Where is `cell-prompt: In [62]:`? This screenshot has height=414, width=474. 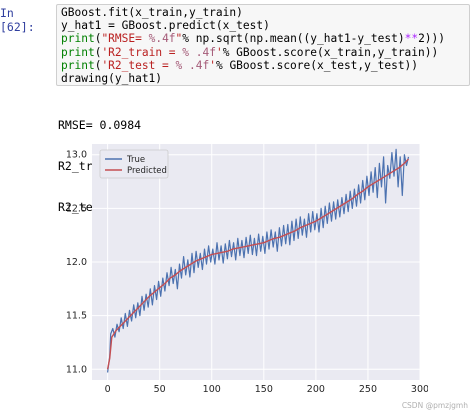 cell-prompt: In [62]: is located at coordinates (17, 20).